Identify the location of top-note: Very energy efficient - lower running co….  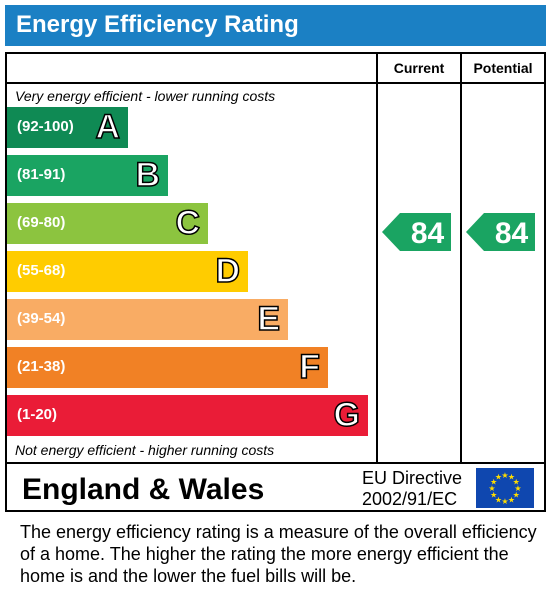
(145, 96).